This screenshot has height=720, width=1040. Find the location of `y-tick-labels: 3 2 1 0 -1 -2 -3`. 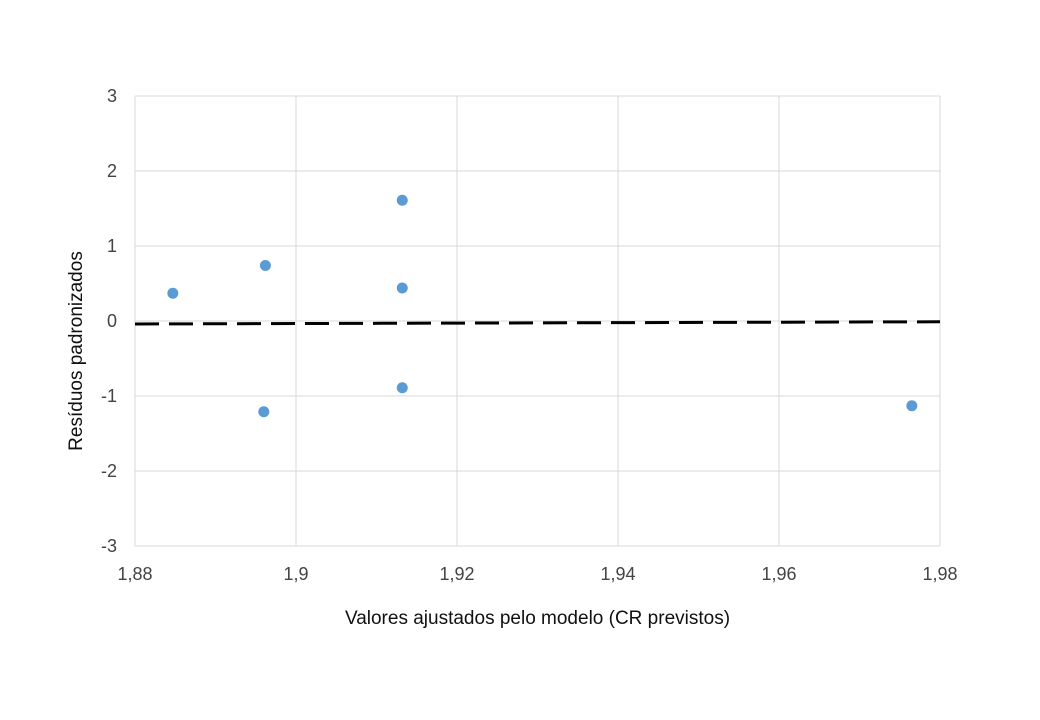

y-tick-labels: 3 2 1 0 -1 -2 -3 is located at coordinates (109, 321).